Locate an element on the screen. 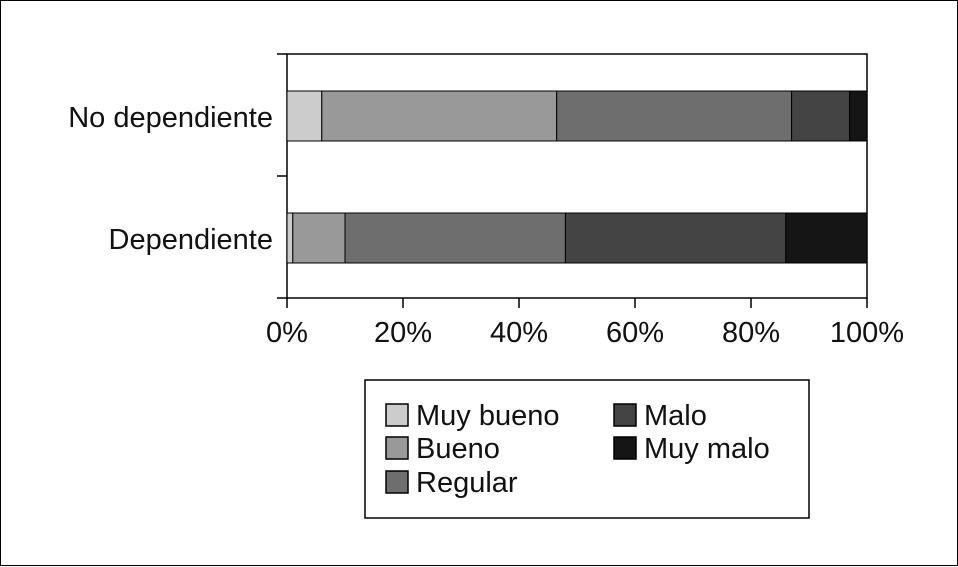 This screenshot has height=567, width=958. x-tick-label: 0% is located at coordinates (287, 333).